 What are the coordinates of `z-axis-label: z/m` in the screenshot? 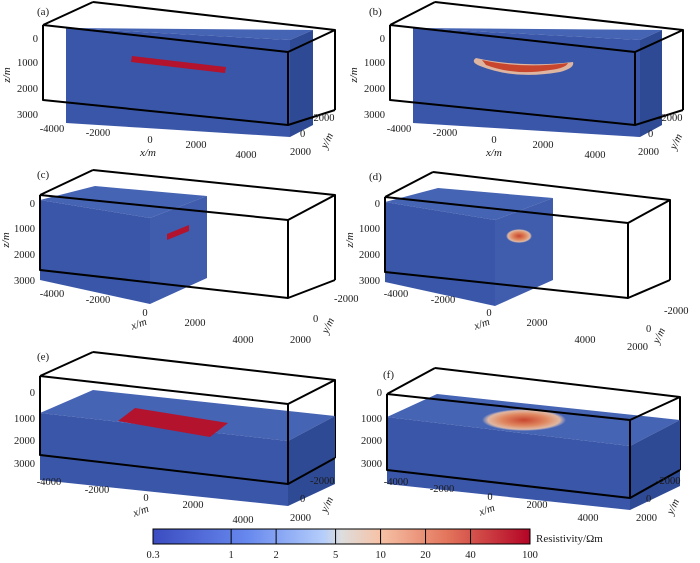 It's located at (350, 240).